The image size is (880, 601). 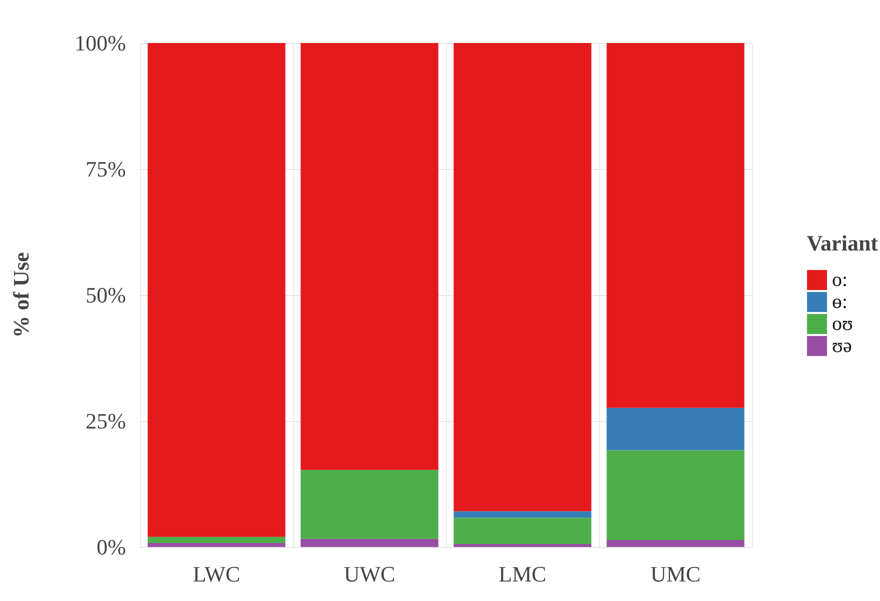 I want to click on legend-label: ɵ:, so click(x=840, y=302).